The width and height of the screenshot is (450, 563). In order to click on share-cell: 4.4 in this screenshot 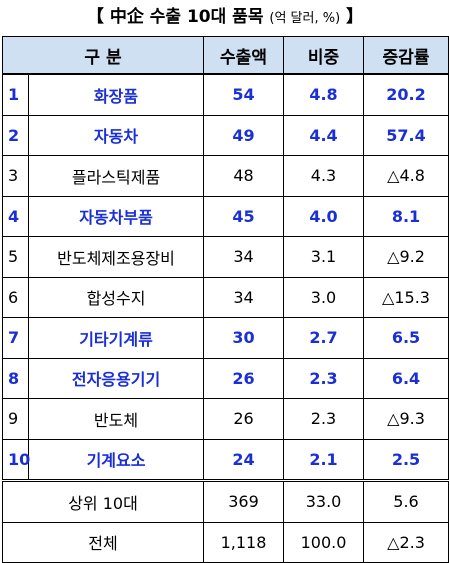, I will do `click(324, 135)`.